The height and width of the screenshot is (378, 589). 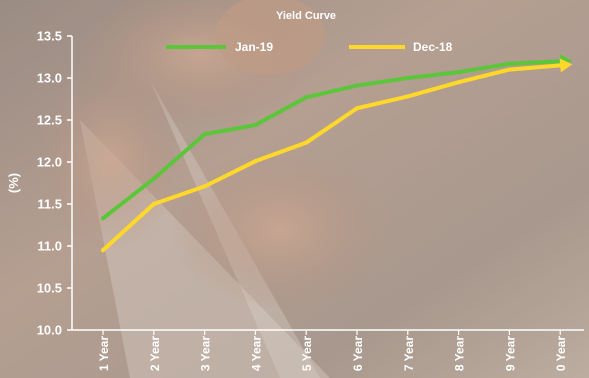 I want to click on x-tick-label: 3 Year, so click(x=206, y=353).